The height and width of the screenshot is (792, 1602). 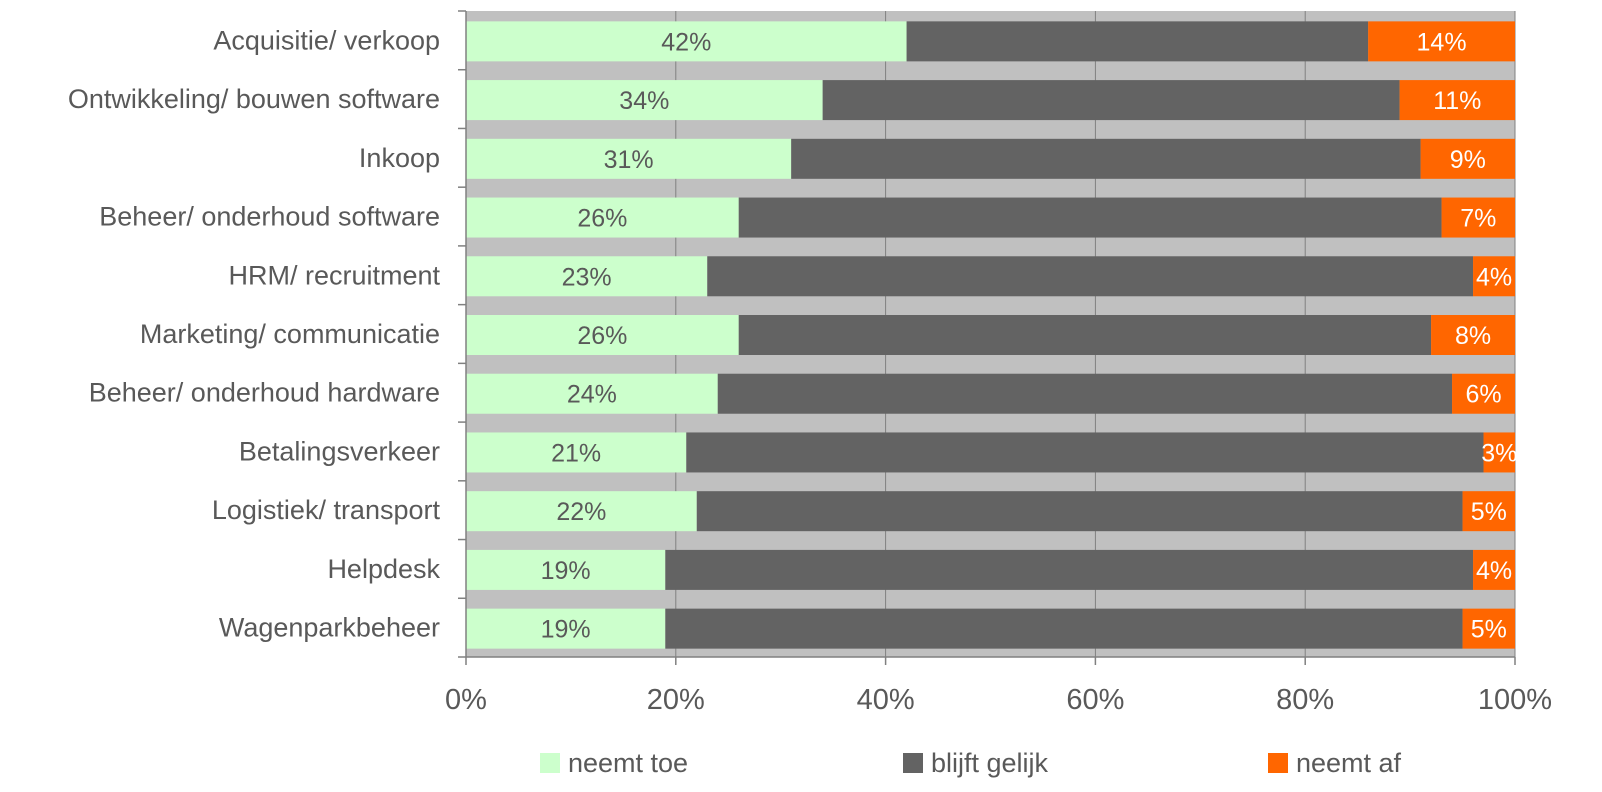 What do you see at coordinates (886, 700) in the screenshot?
I see `x-tick-label: 40%` at bounding box center [886, 700].